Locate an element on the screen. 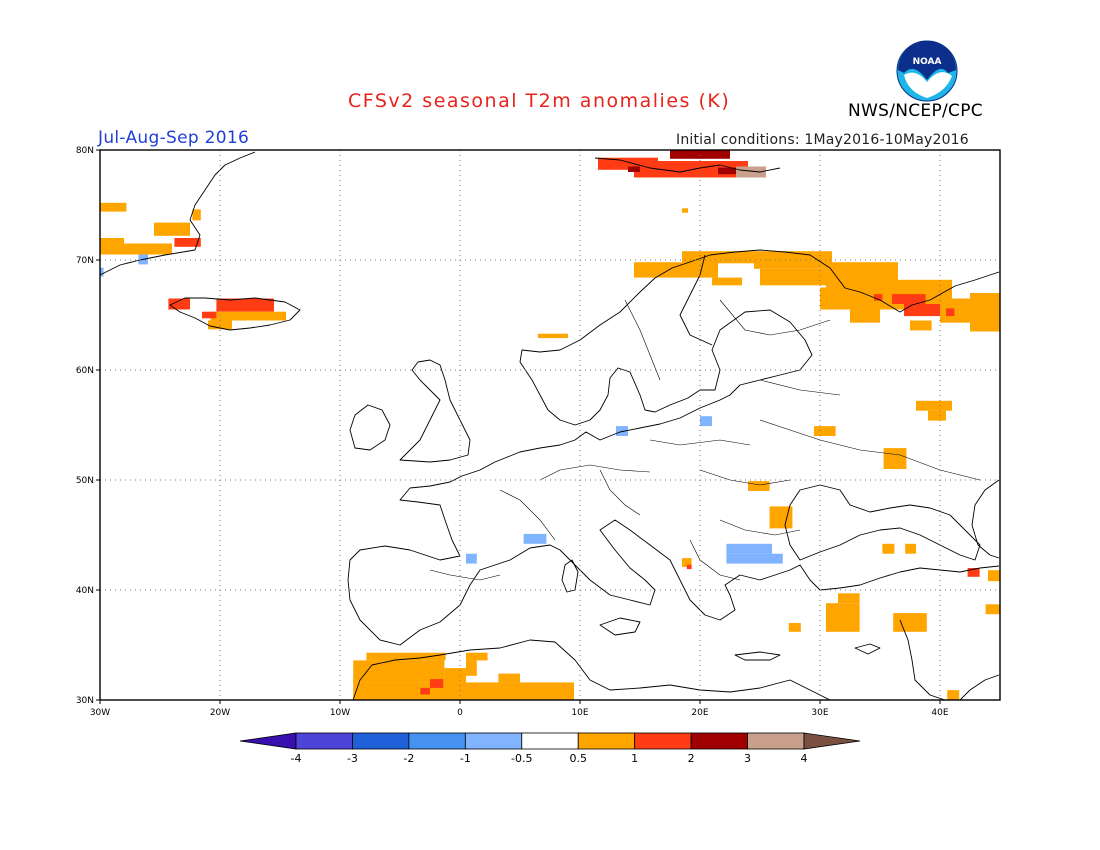  lat-tick-label: 50N is located at coordinates (85, 481).